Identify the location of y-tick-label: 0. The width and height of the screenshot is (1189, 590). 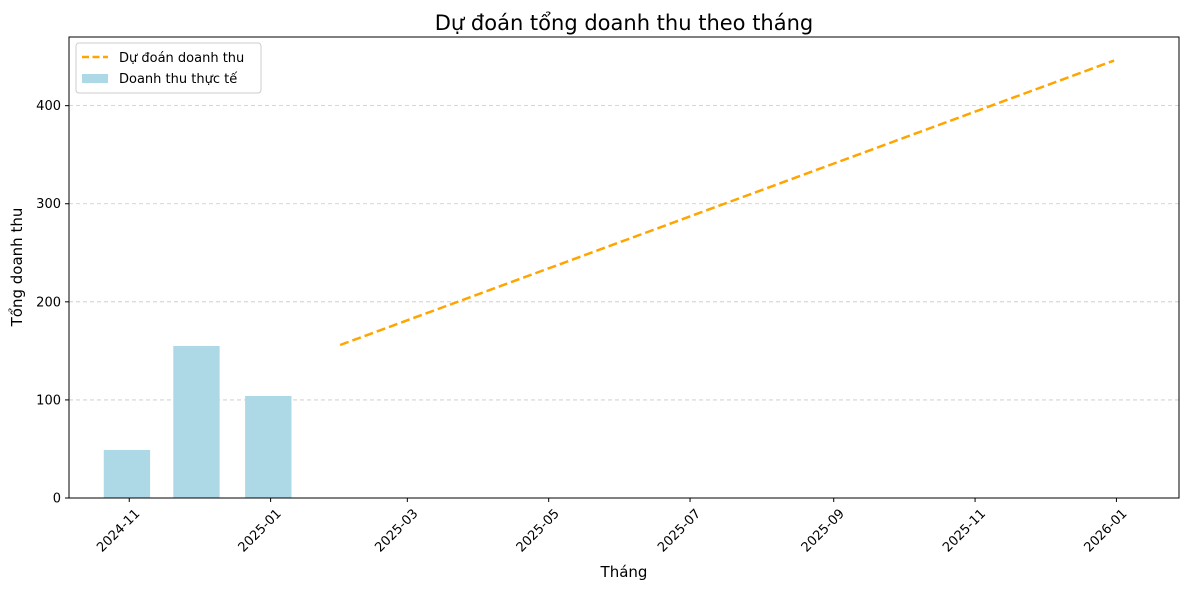
(57, 499).